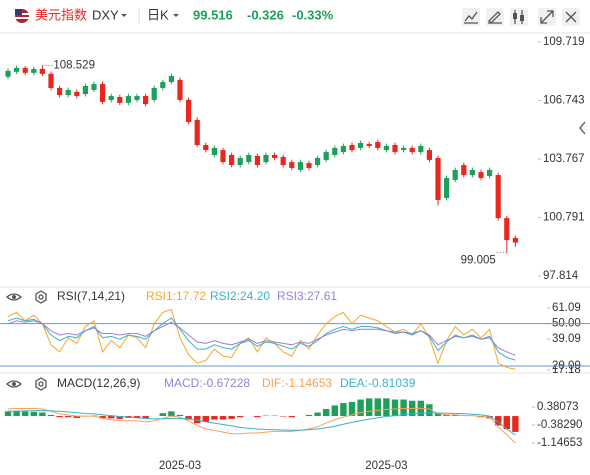 This screenshot has width=590, height=475. What do you see at coordinates (378, 383) in the screenshot?
I see `legend-entry: DEA:-0.81039` at bounding box center [378, 383].